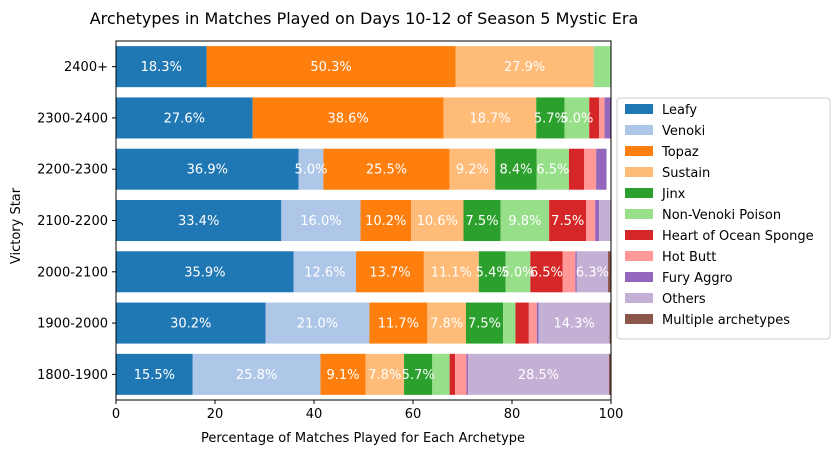 The height and width of the screenshot is (455, 839). I want to click on data-label: 30.2%, so click(190, 324).